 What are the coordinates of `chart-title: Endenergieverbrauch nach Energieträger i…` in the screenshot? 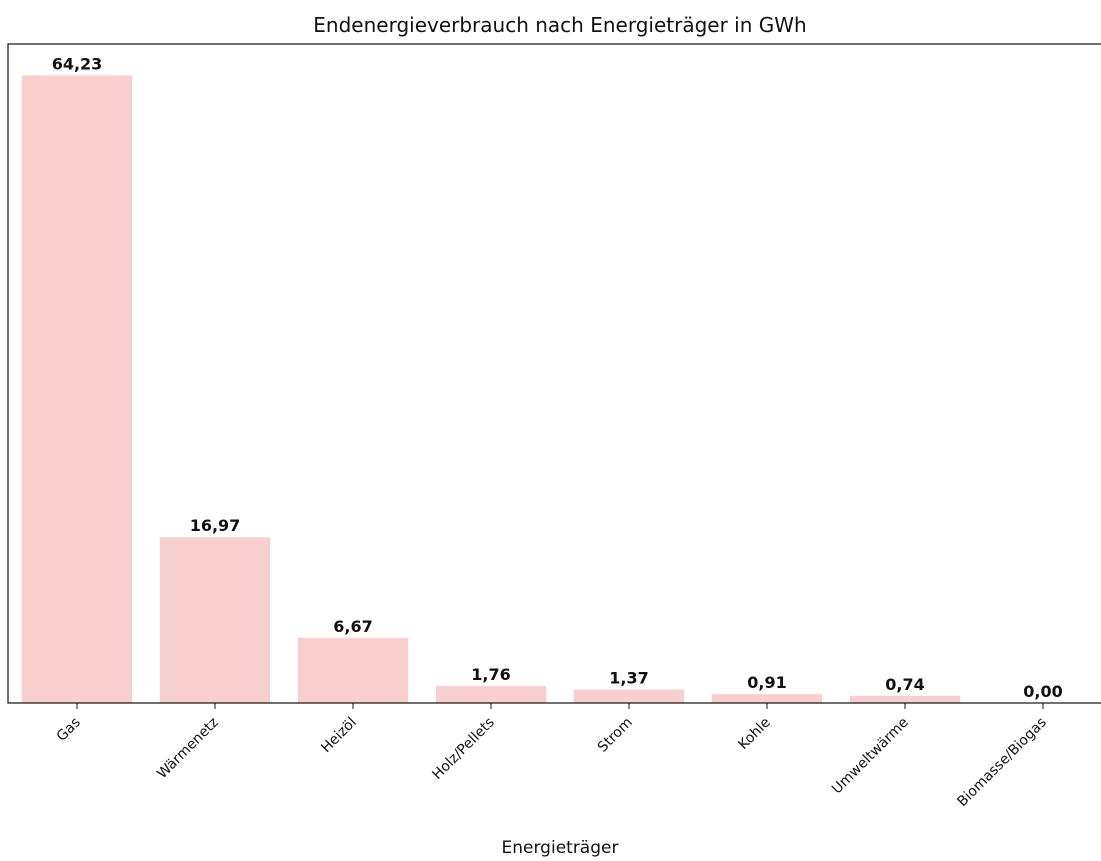 It's located at (559, 25).